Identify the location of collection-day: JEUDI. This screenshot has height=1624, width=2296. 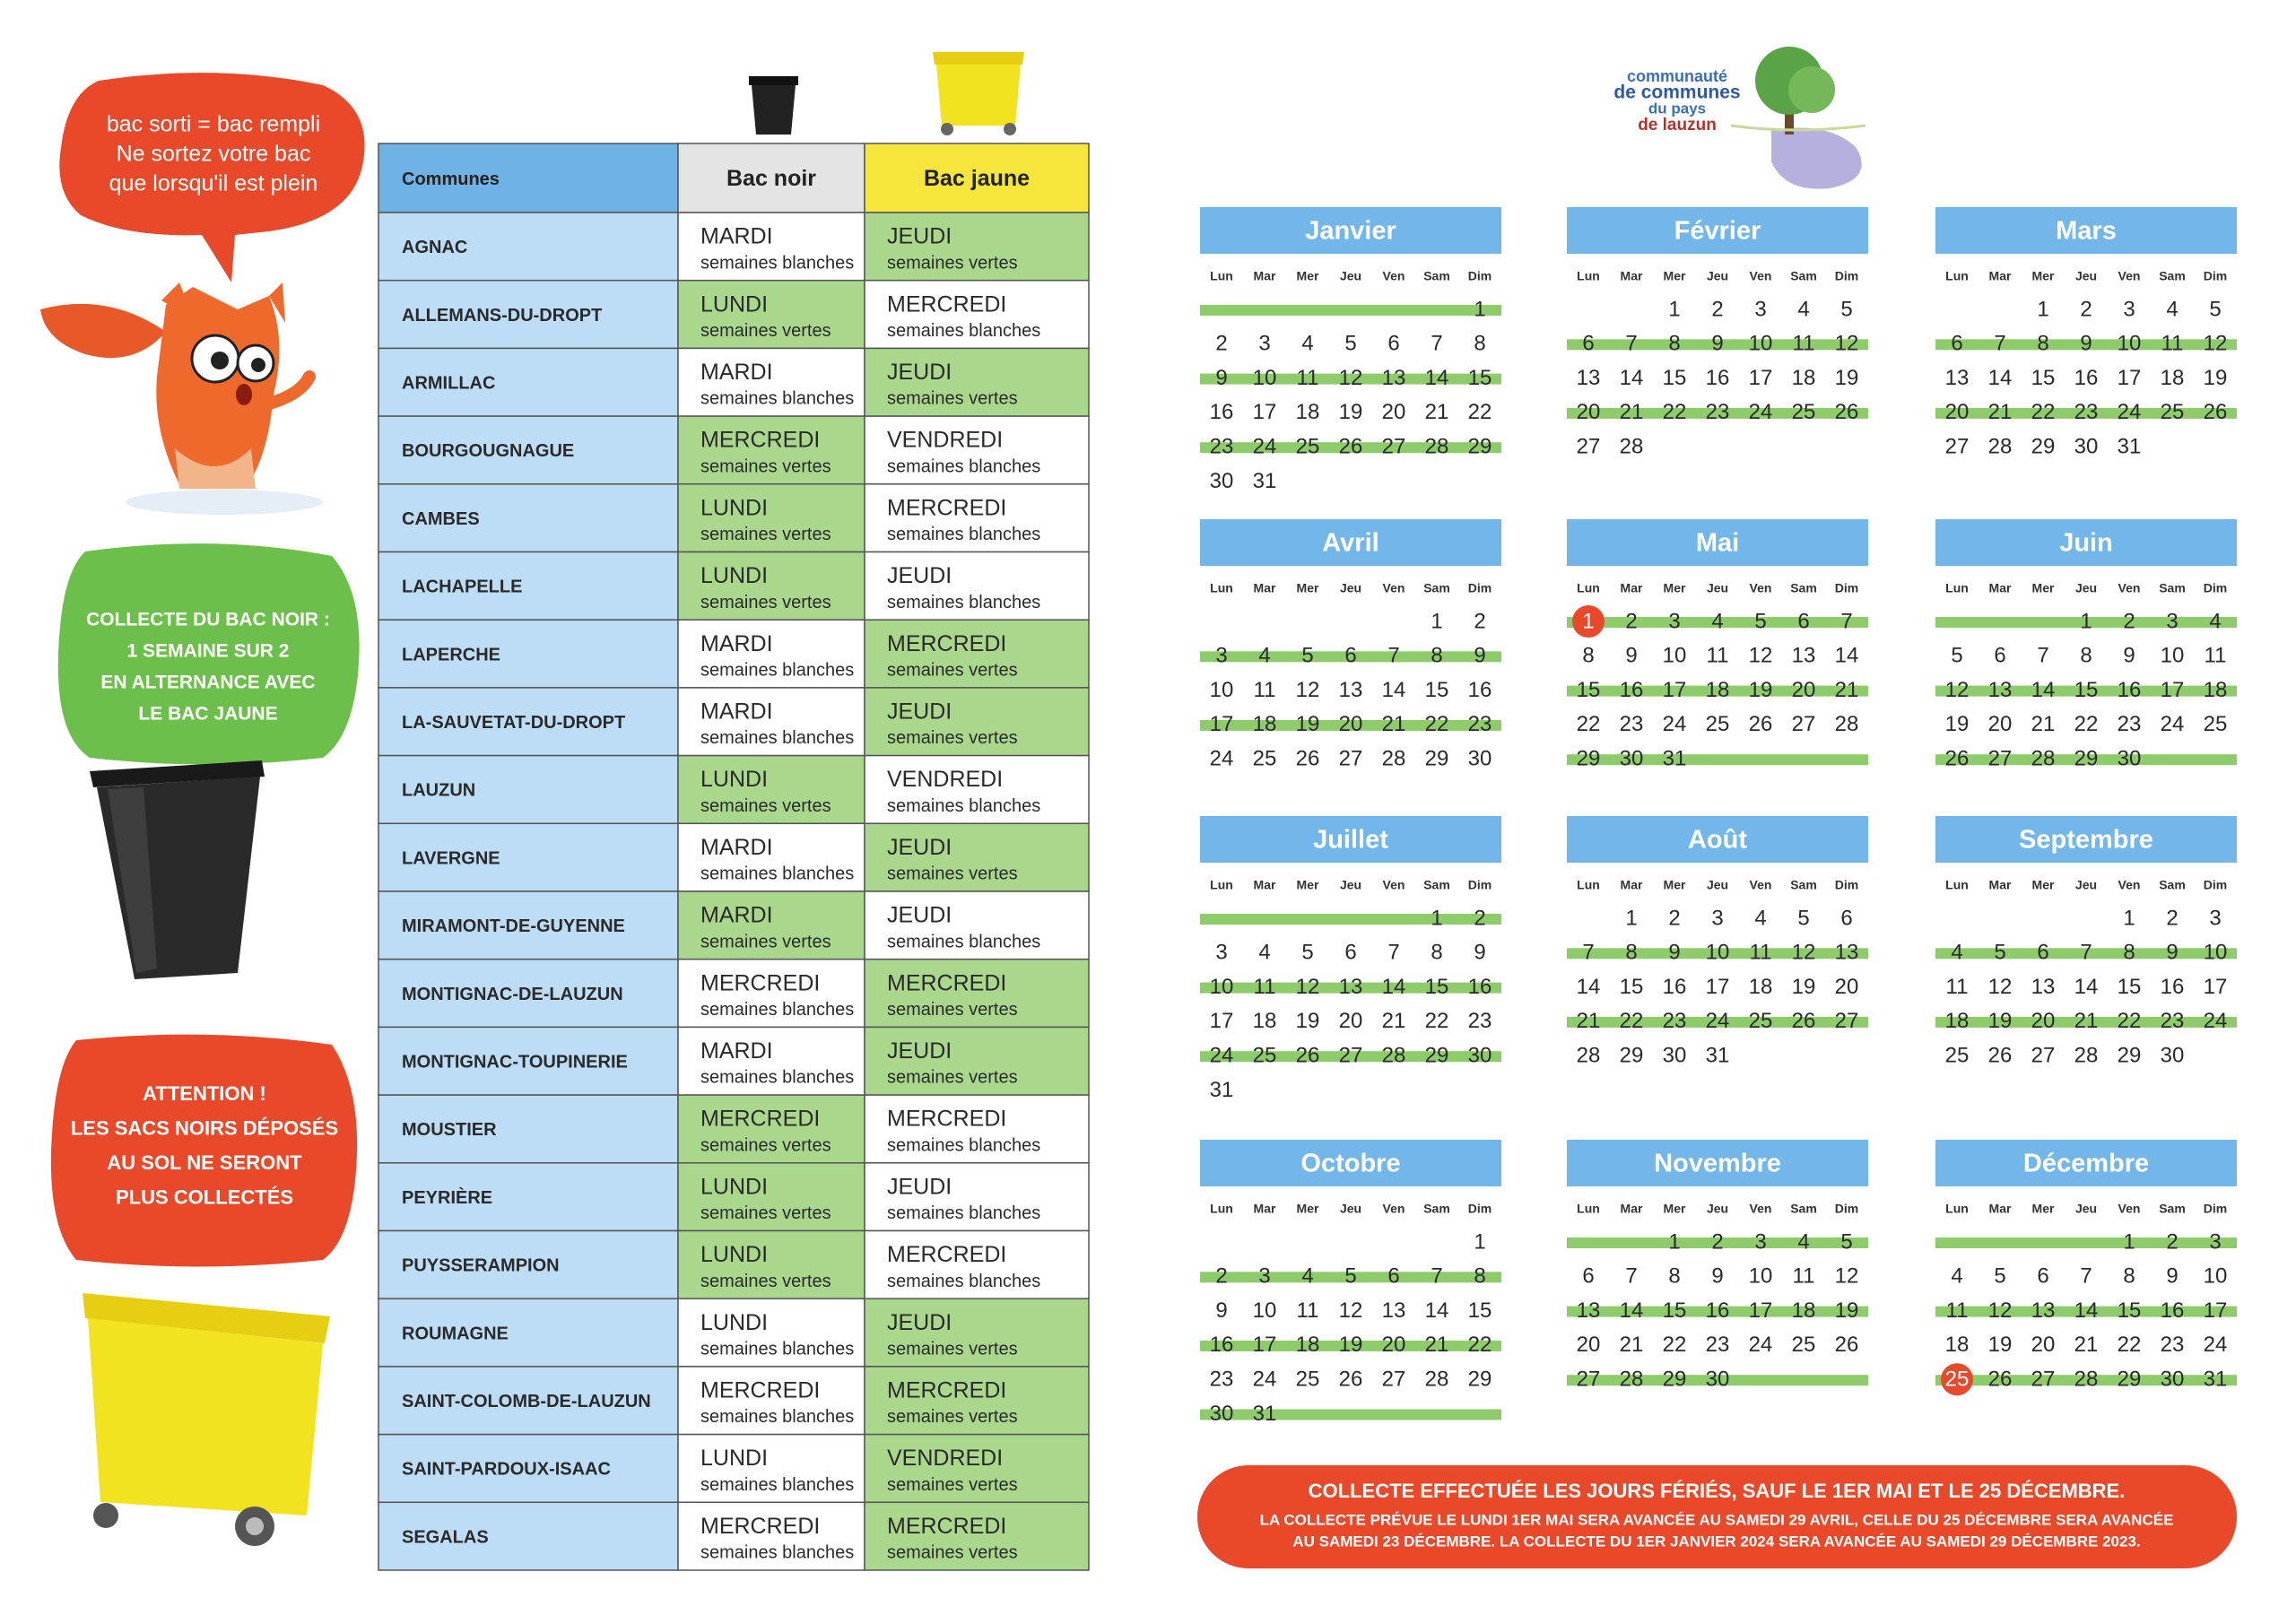
(919, 915).